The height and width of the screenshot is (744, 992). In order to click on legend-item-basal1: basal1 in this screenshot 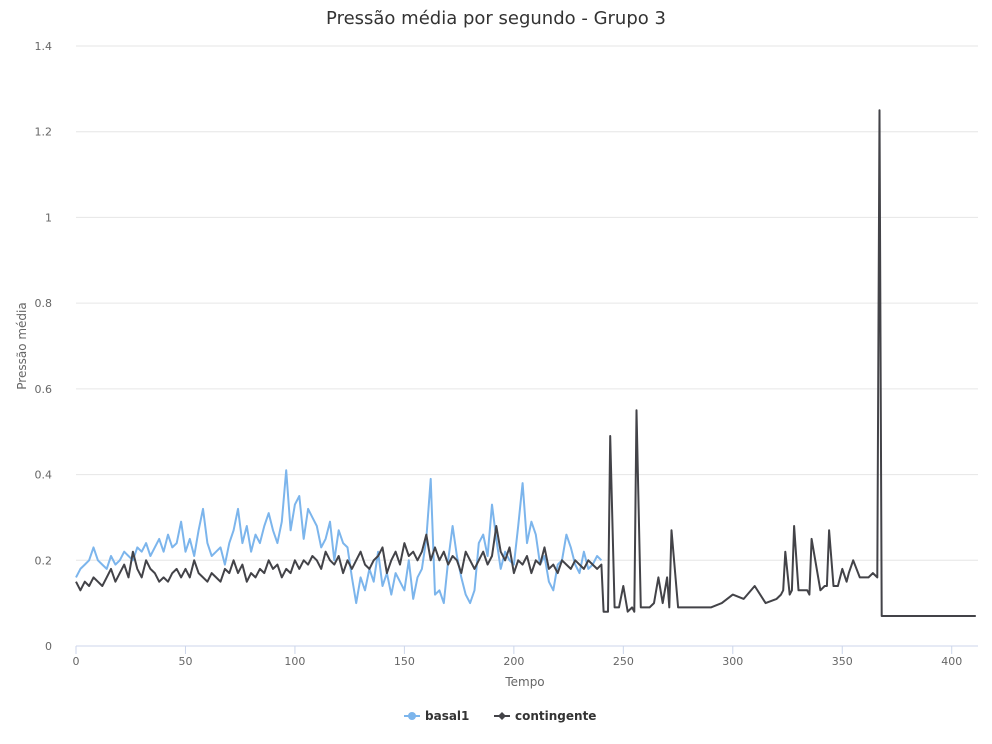, I will do `click(436, 716)`.